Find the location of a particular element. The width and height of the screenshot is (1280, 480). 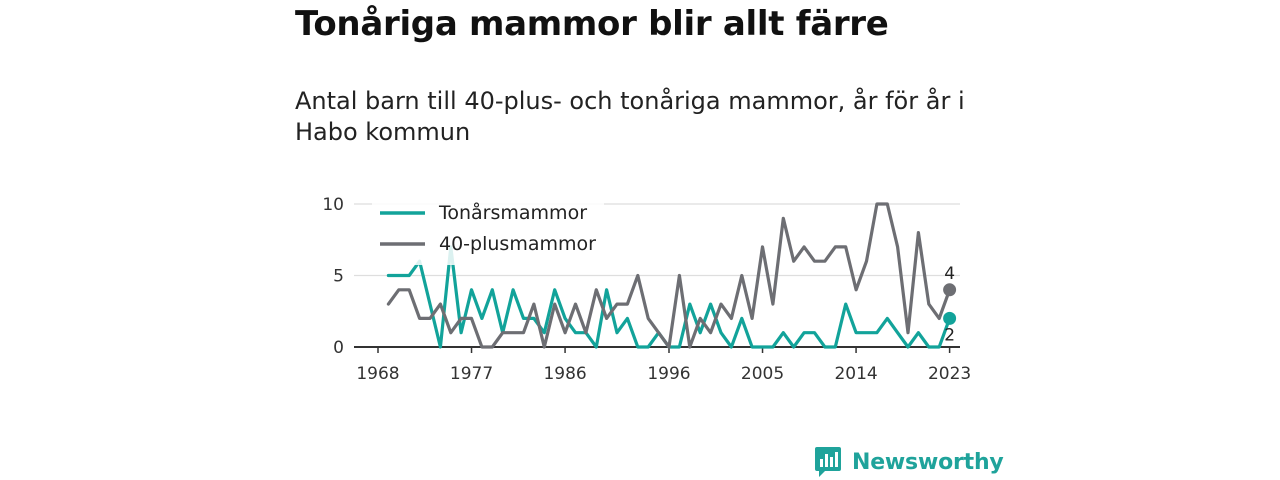

x-tick-label: 1996 is located at coordinates (668, 374).